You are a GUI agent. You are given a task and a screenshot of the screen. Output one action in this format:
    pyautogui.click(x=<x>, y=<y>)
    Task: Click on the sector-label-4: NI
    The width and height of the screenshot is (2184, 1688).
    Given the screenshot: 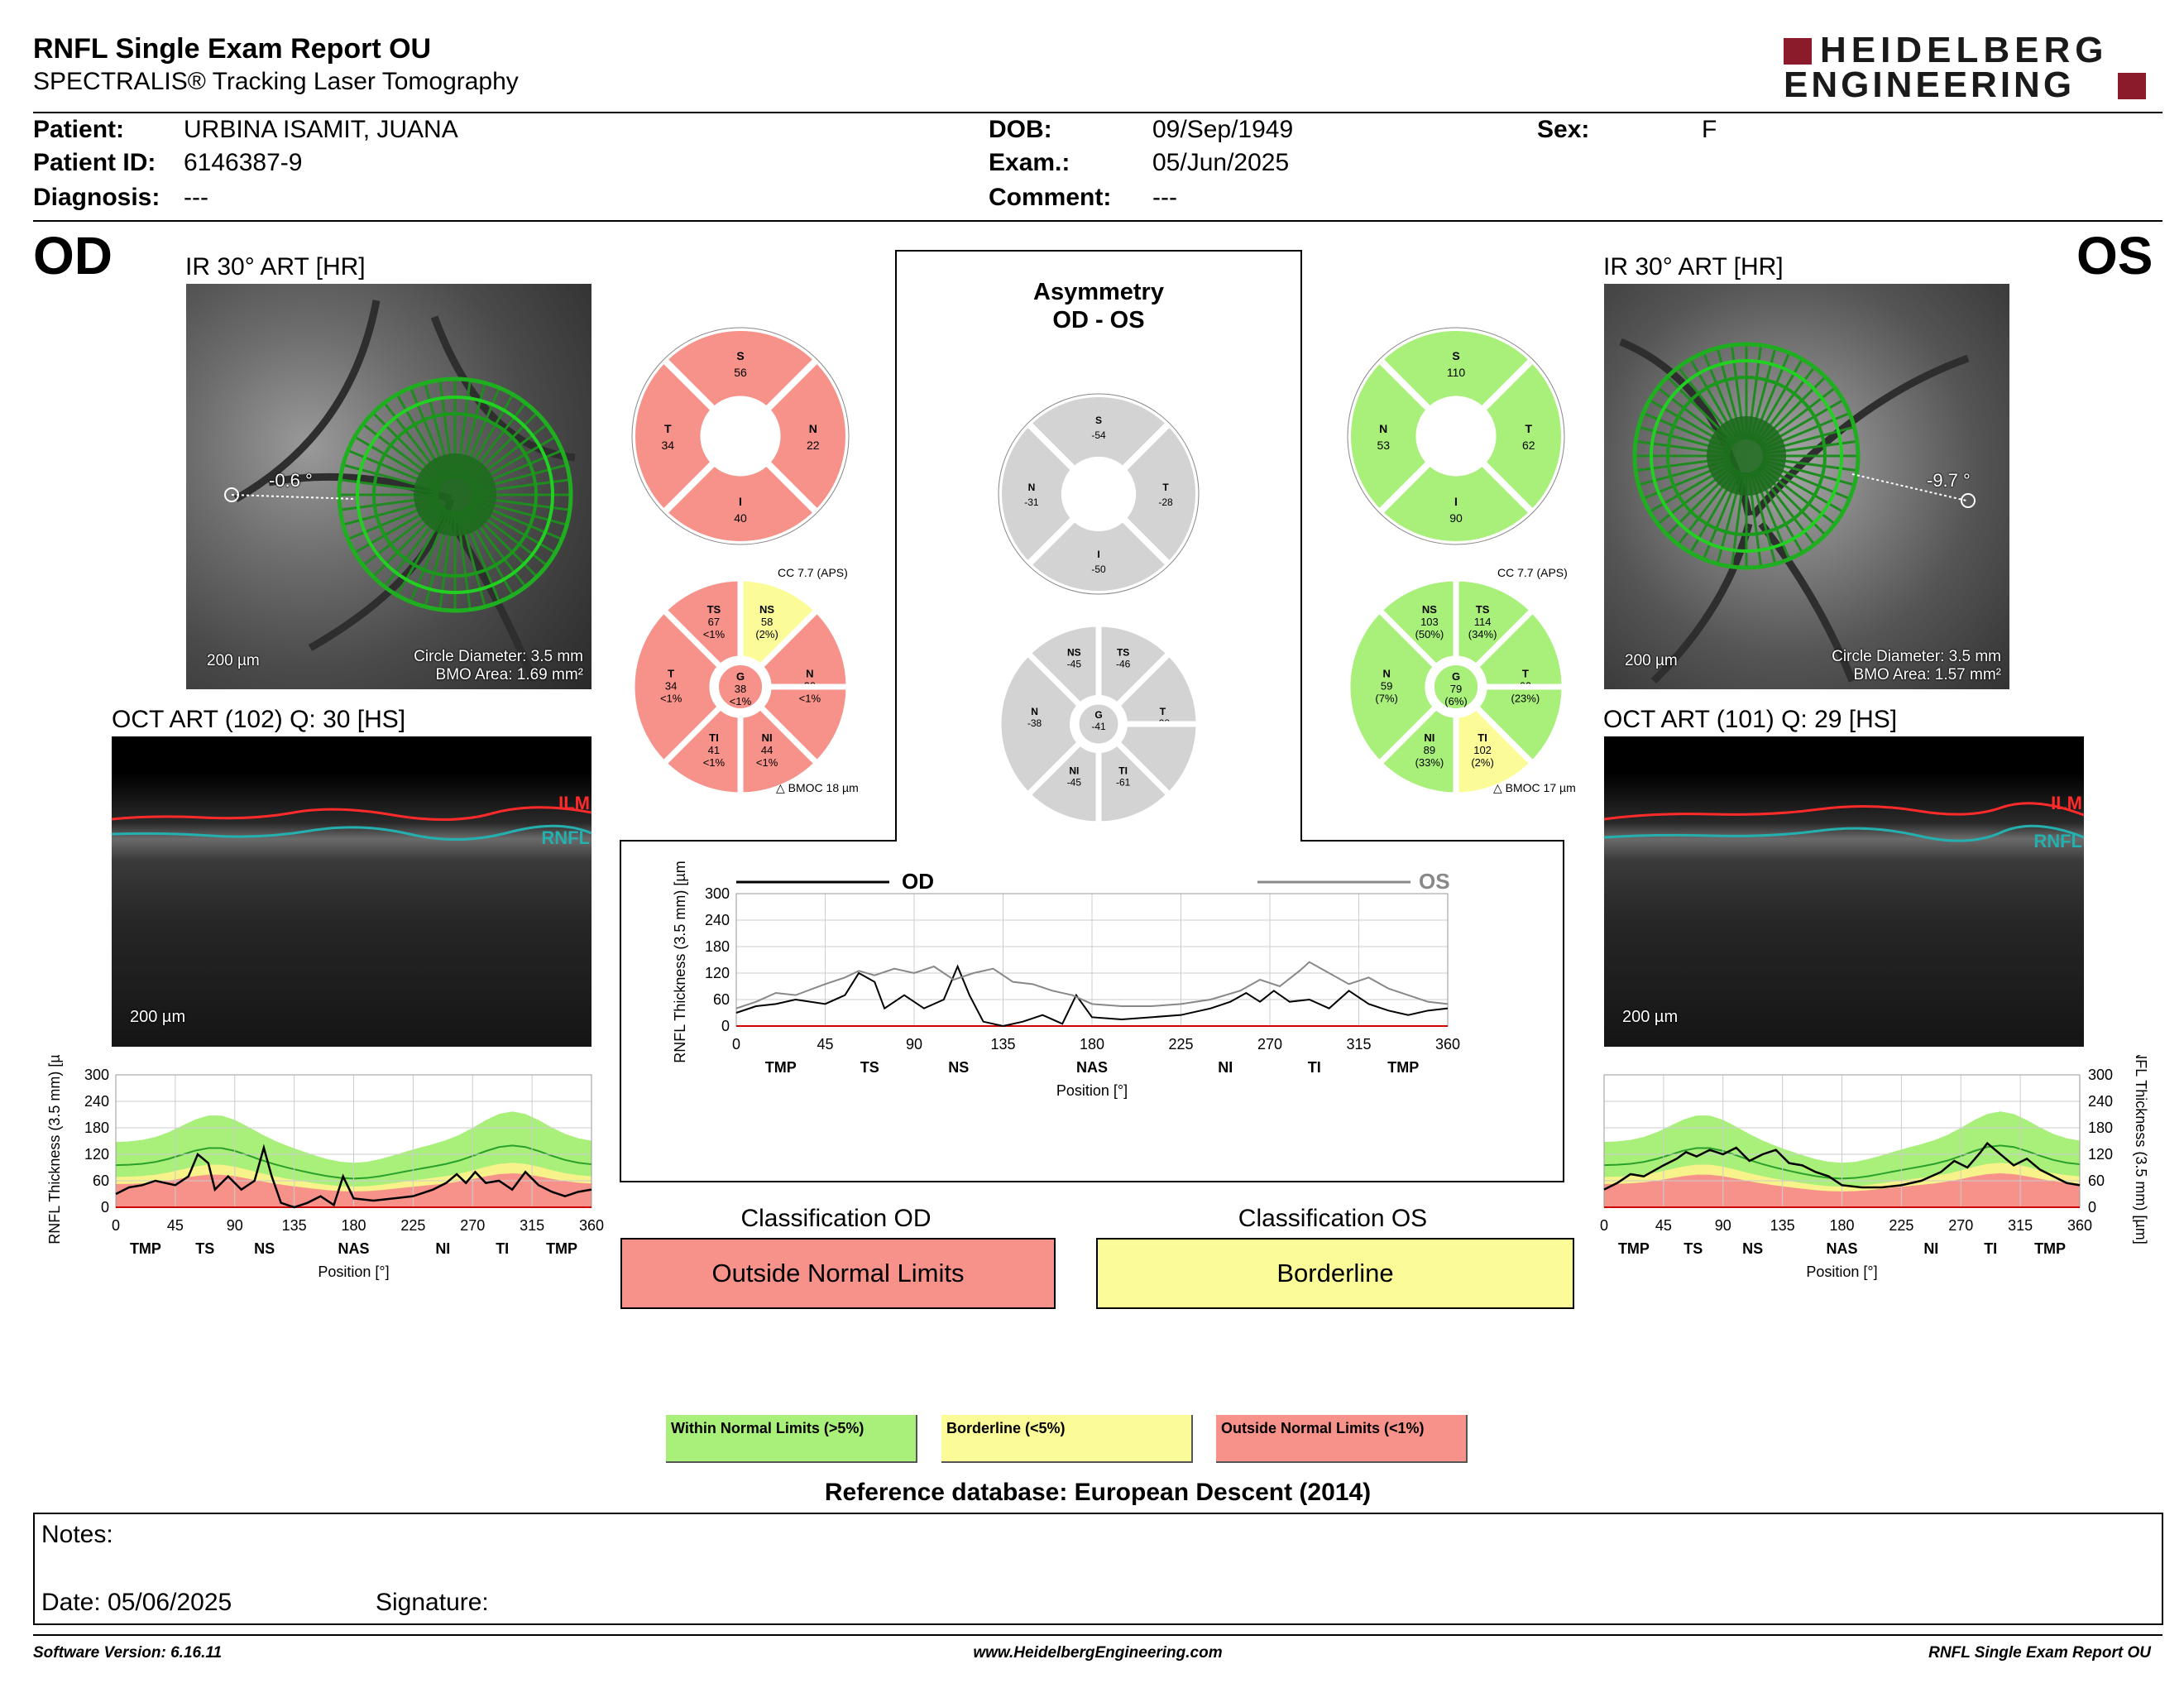 What is the action you would take?
    pyautogui.click(x=1225, y=1067)
    